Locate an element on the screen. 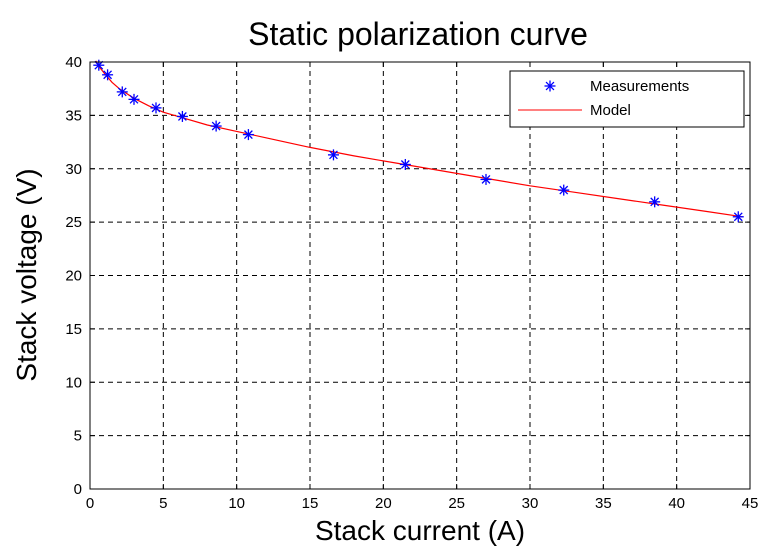 This screenshot has width=766, height=550. y-tick-label: 0 is located at coordinates (78, 489).